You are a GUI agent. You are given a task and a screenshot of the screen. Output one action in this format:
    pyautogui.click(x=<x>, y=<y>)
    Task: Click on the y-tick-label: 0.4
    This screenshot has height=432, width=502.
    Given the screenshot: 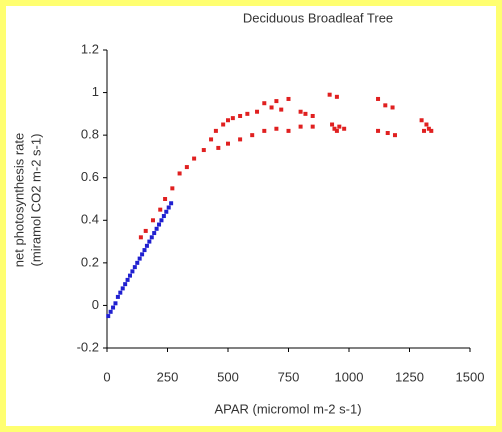 What is the action you would take?
    pyautogui.click(x=90, y=219)
    